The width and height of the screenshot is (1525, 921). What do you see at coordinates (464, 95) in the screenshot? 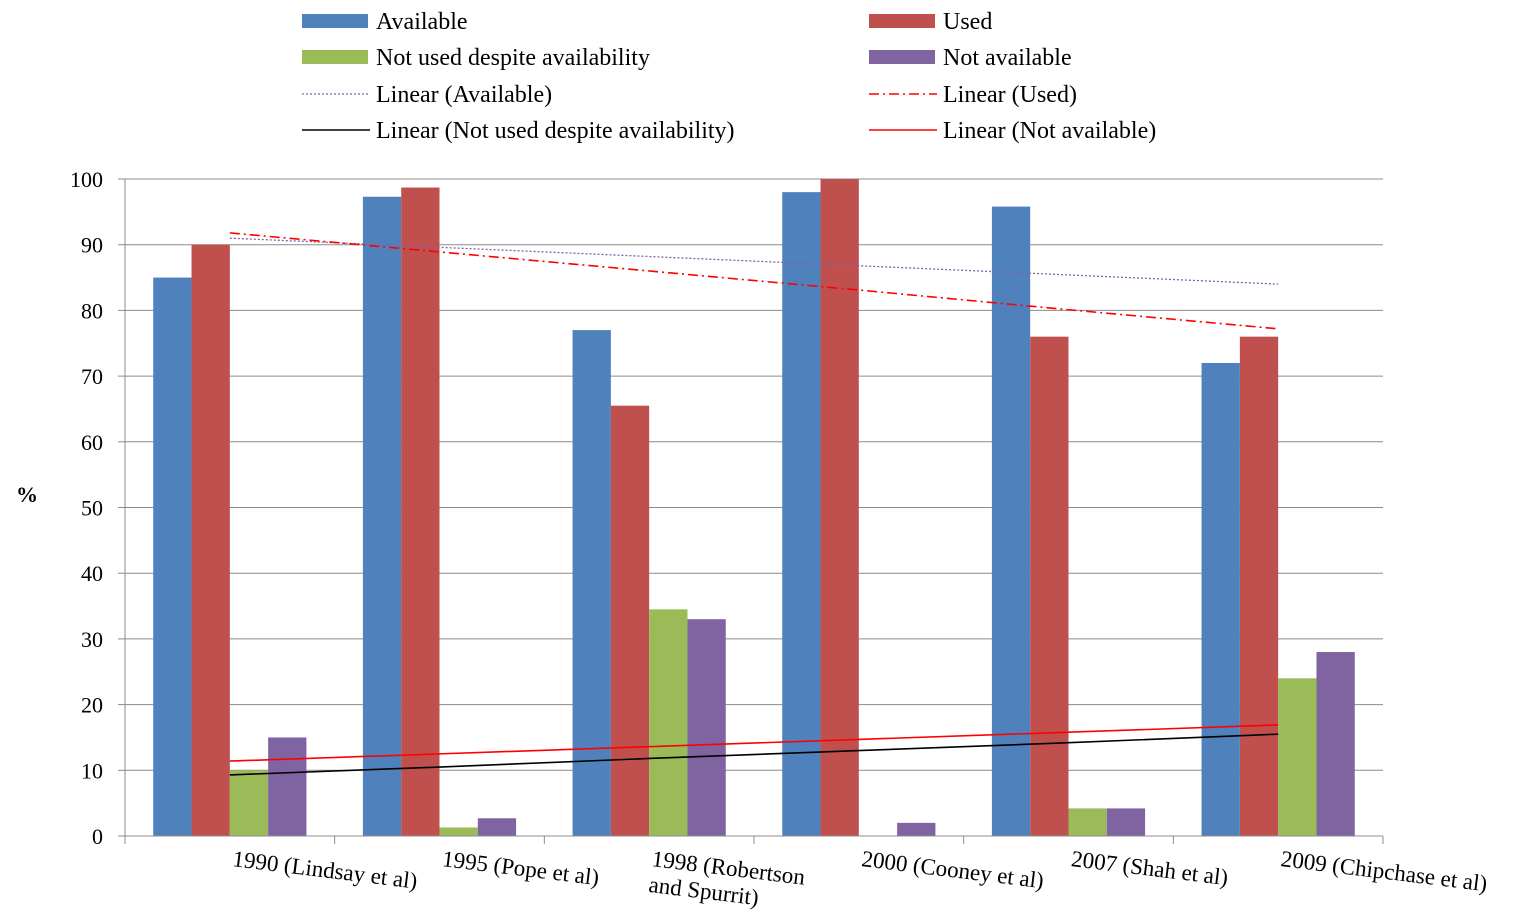
I see `legend-label: Linear (Available)` at bounding box center [464, 95].